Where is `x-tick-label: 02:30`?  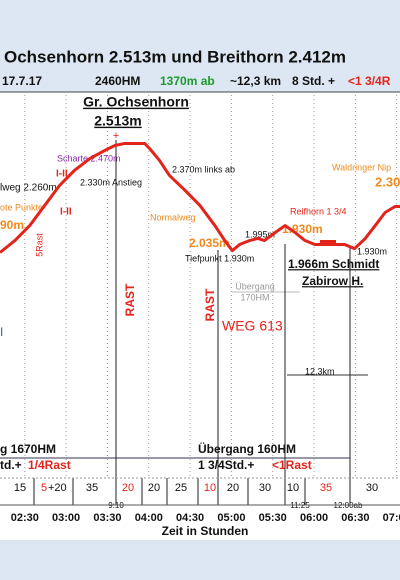 x-tick-label: 02:30 is located at coordinates (25, 518).